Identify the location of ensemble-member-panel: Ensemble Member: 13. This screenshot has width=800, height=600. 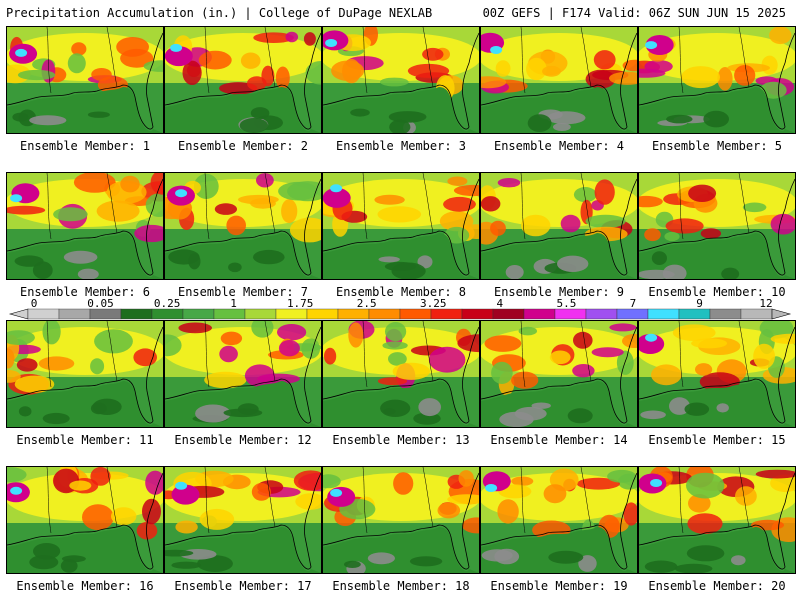
(401, 383).